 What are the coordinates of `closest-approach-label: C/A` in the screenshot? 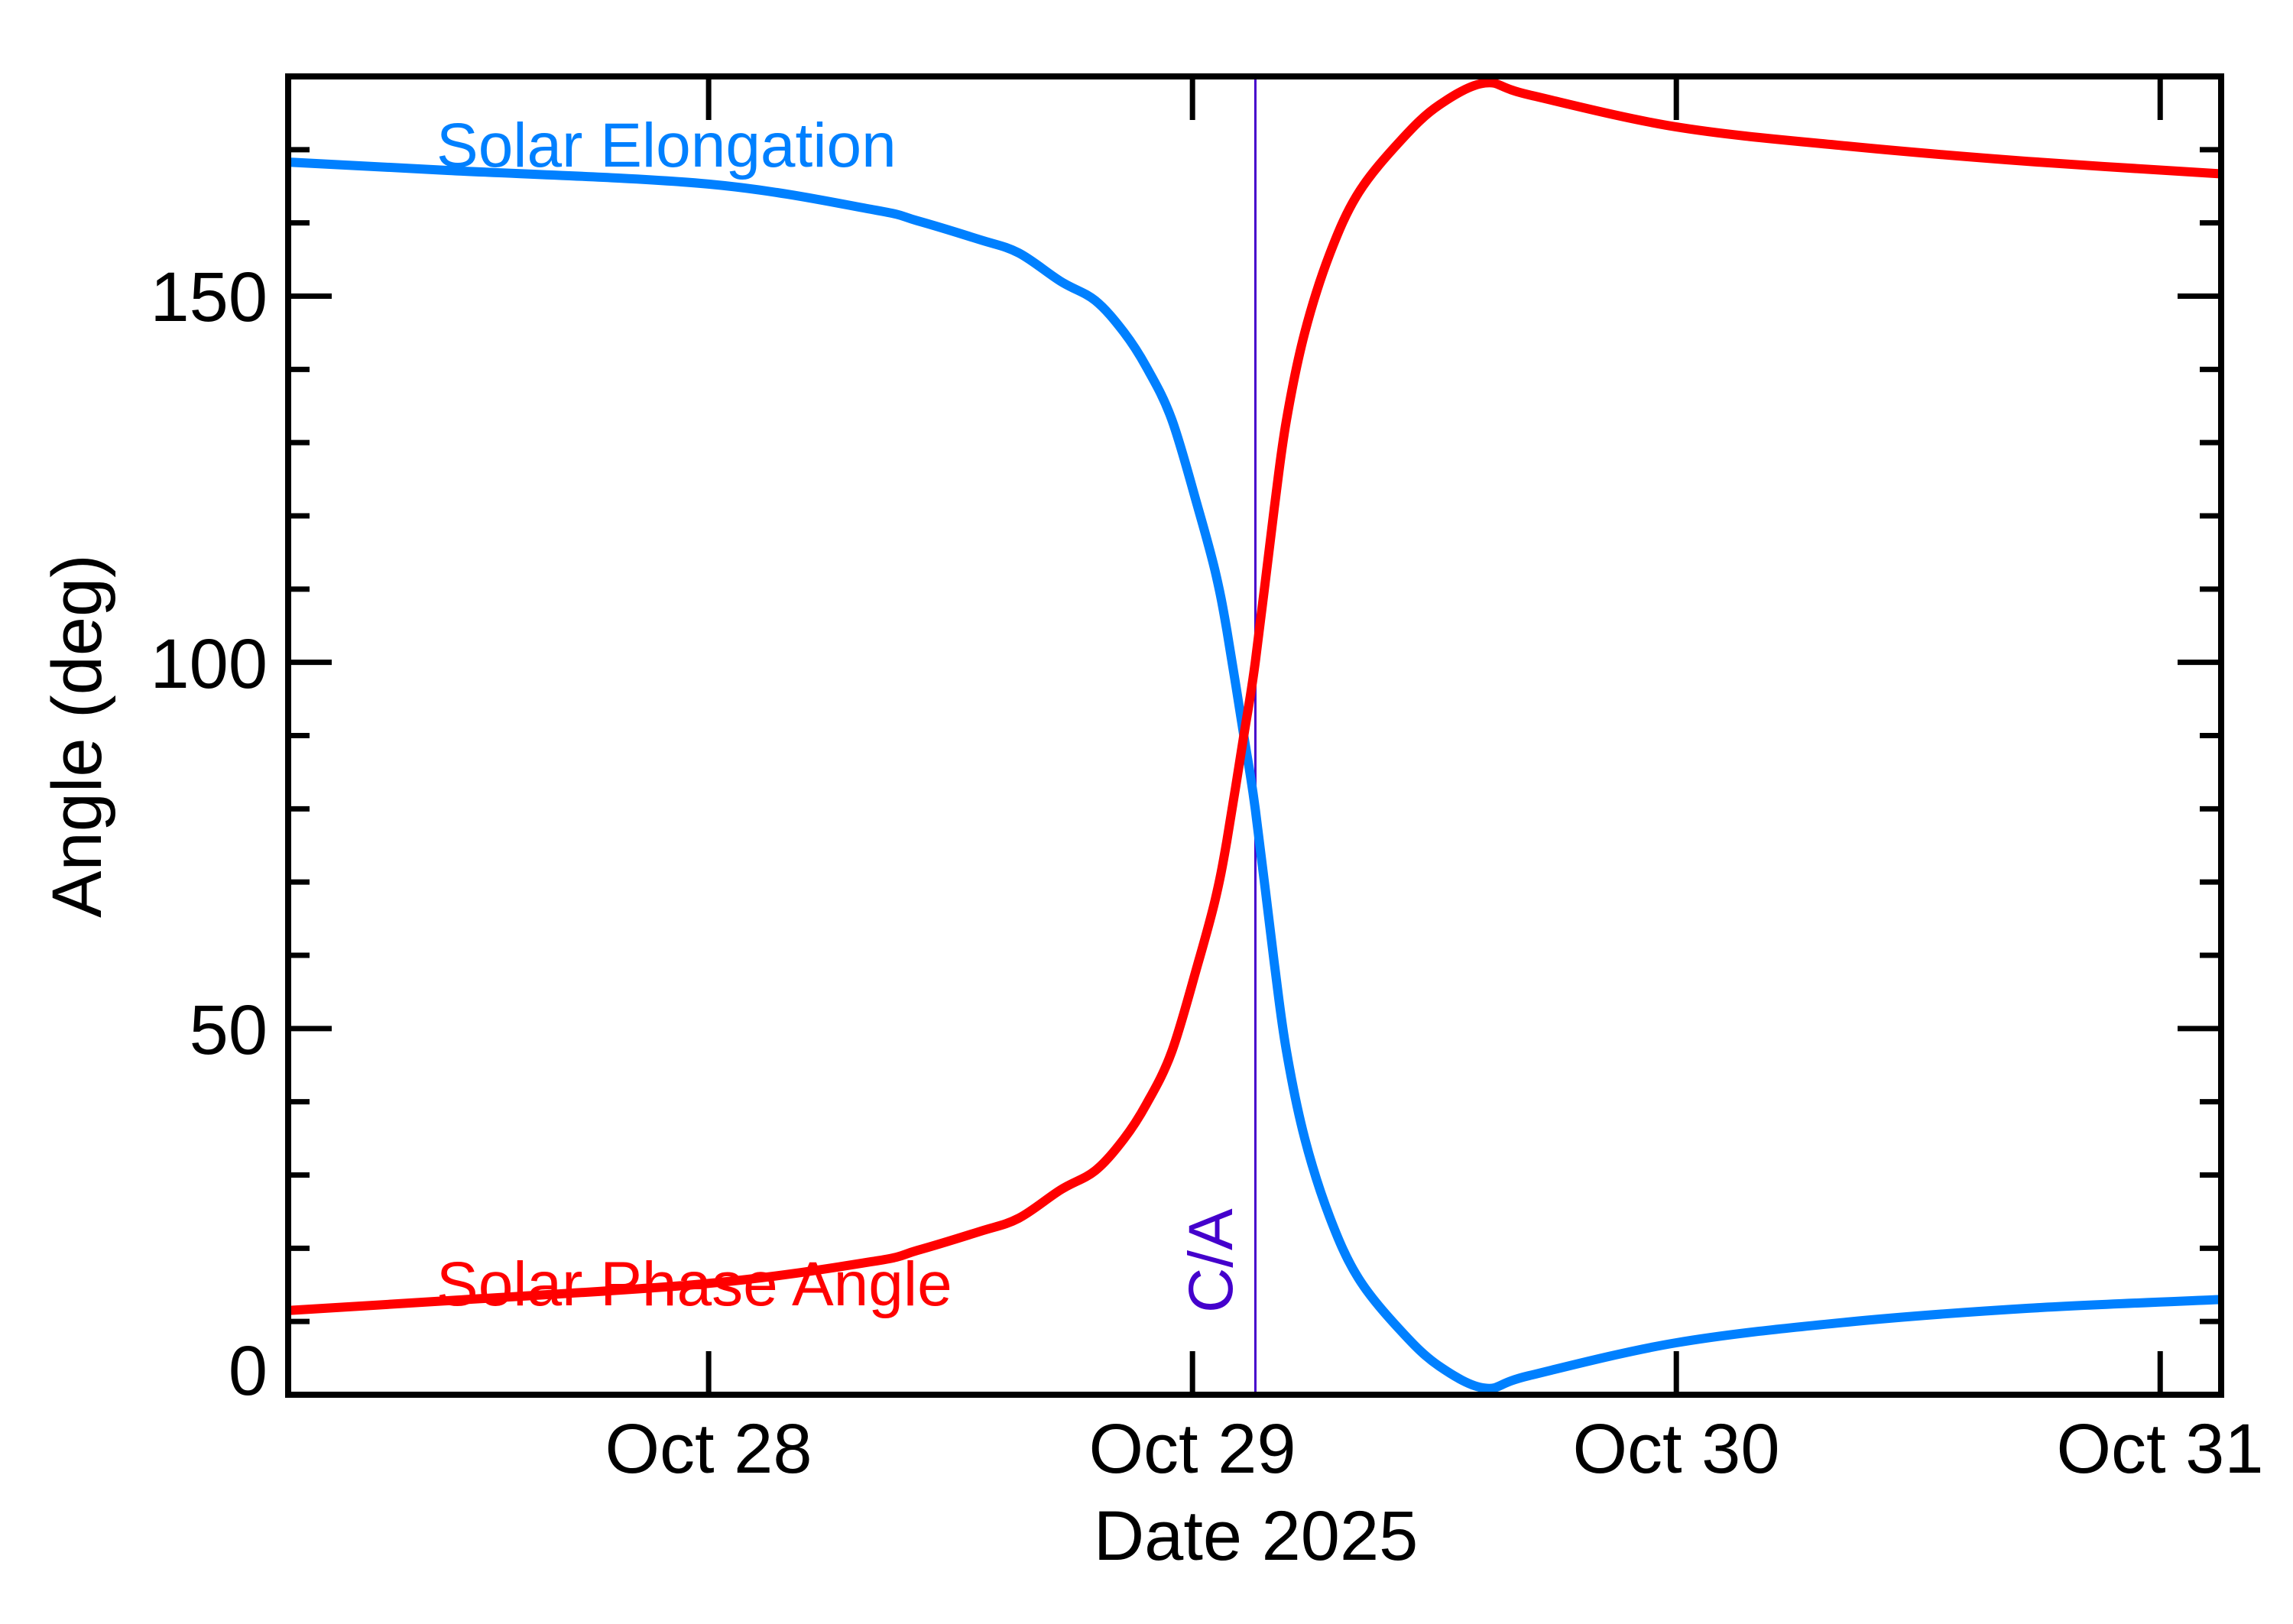 It's located at (1211, 1260).